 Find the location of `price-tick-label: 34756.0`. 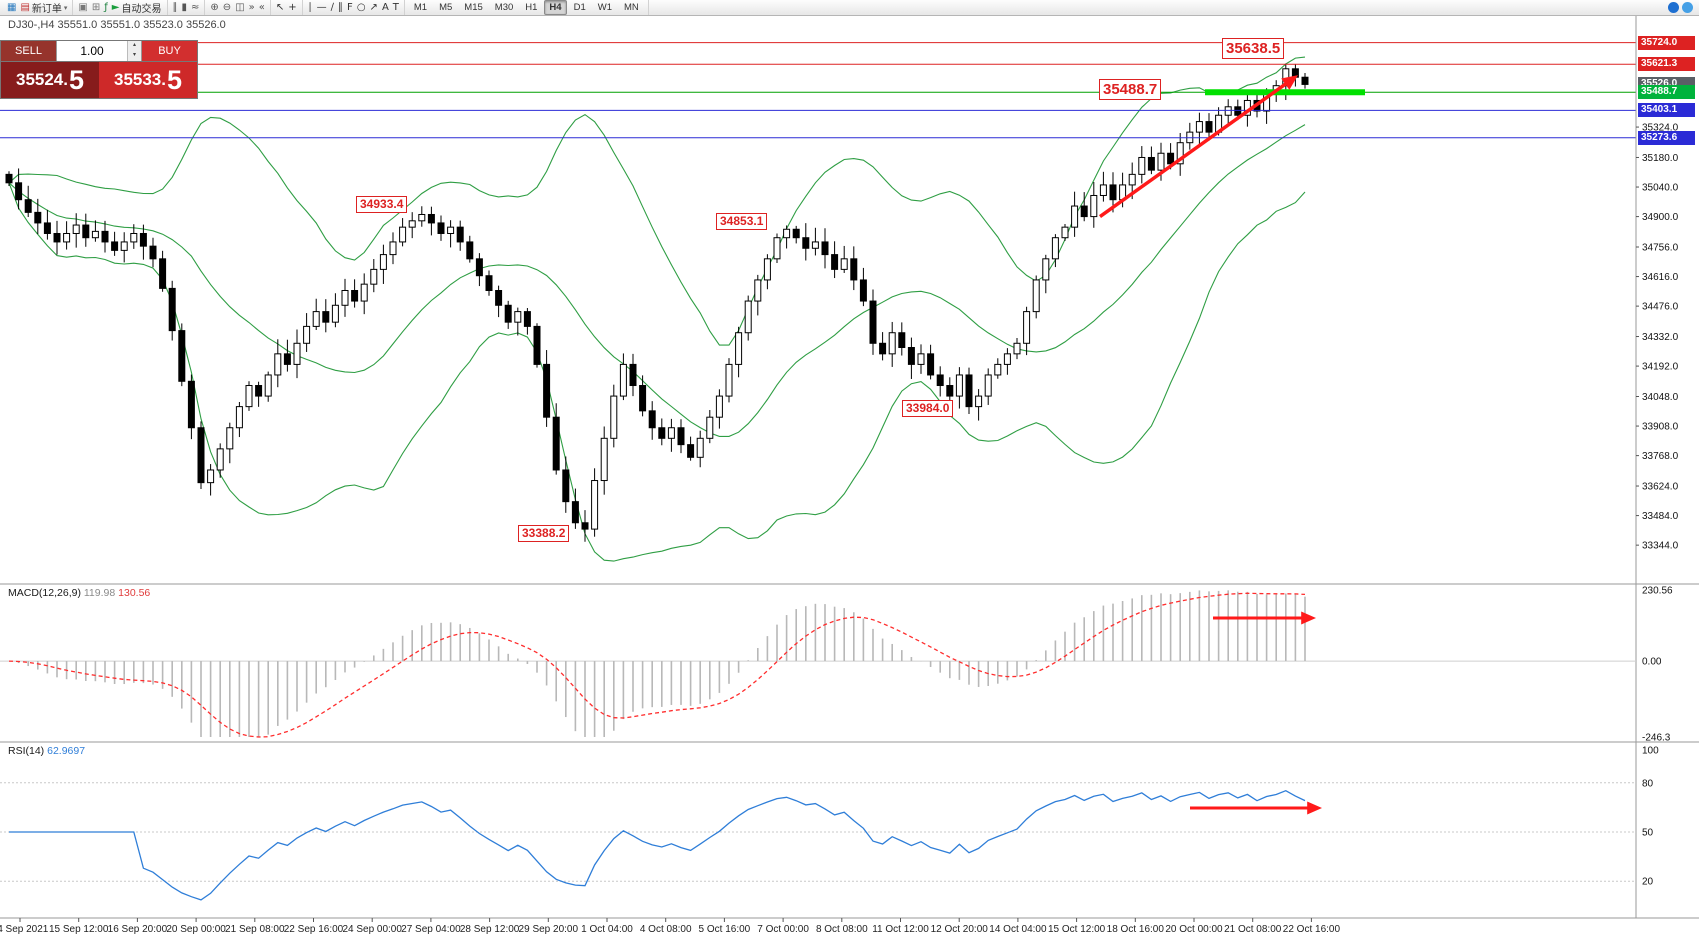

price-tick-label: 34756.0 is located at coordinates (1660, 248).